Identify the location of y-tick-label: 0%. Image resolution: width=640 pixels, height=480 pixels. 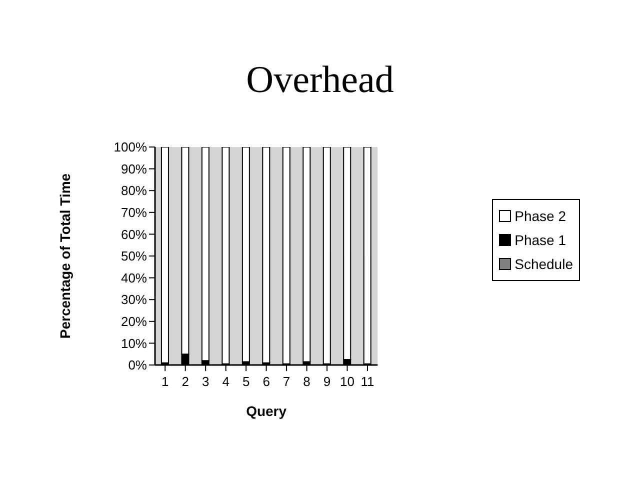
(138, 365).